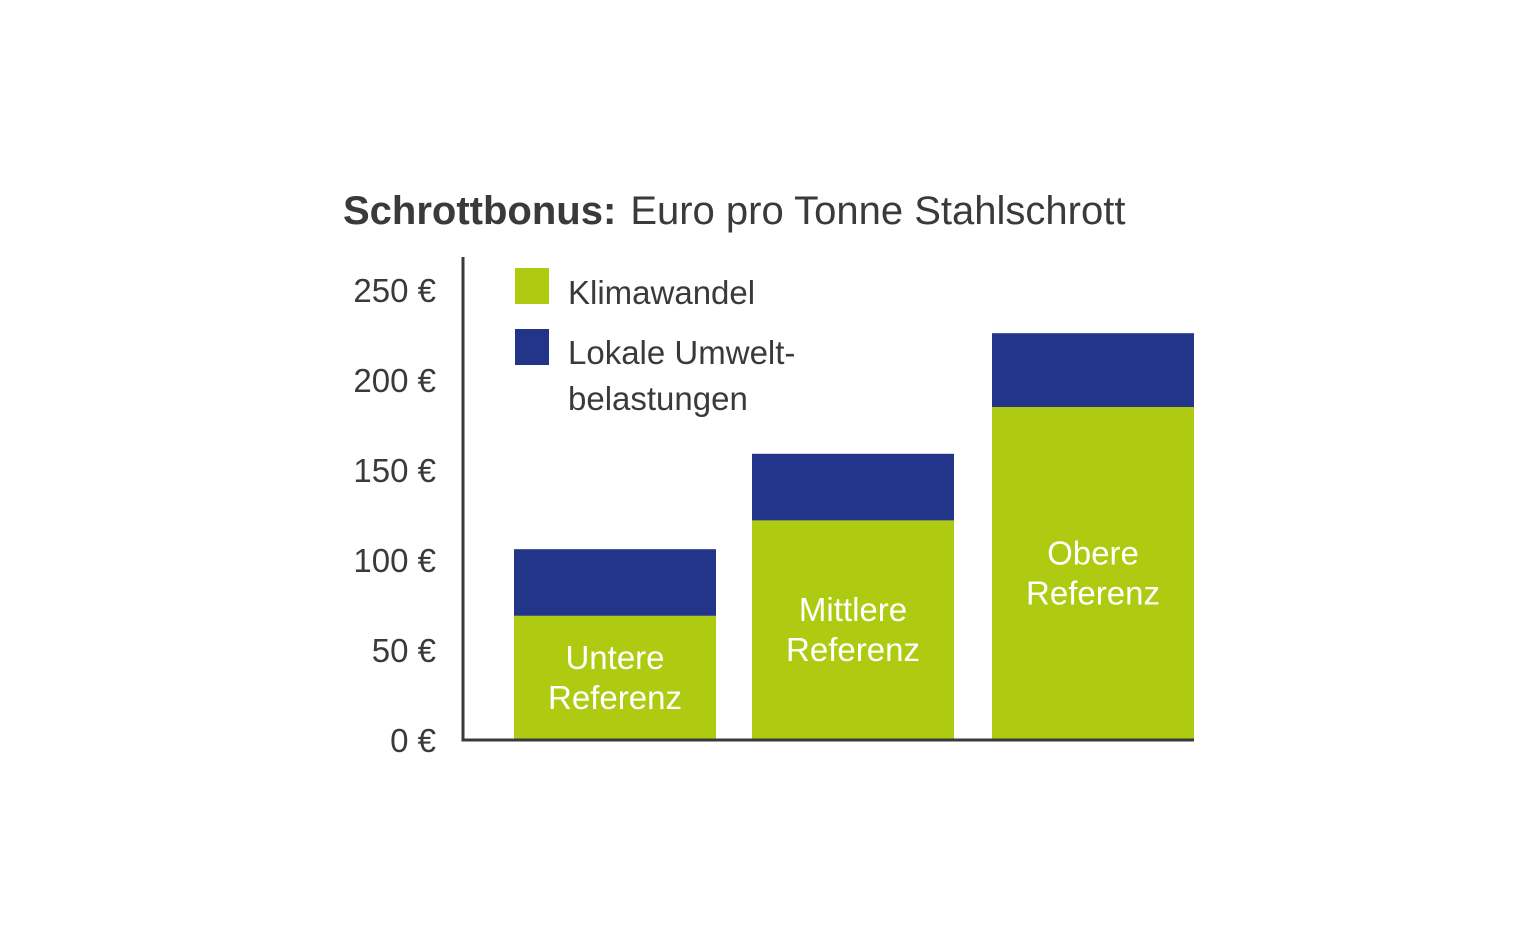 This screenshot has width=1535, height=945. Describe the element at coordinates (853, 609) in the screenshot. I see `bar-category-label: Mittlere` at that location.